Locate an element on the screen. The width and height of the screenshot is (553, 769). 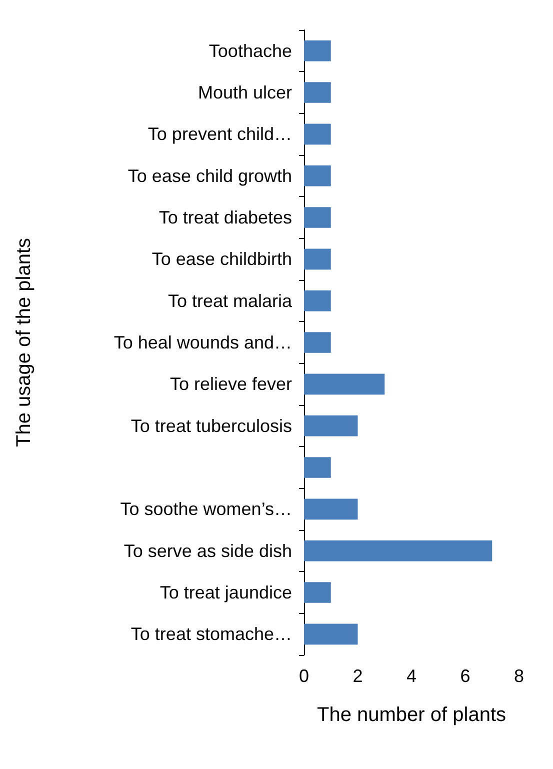
x-axis-title: The number of plants is located at coordinates (411, 715).